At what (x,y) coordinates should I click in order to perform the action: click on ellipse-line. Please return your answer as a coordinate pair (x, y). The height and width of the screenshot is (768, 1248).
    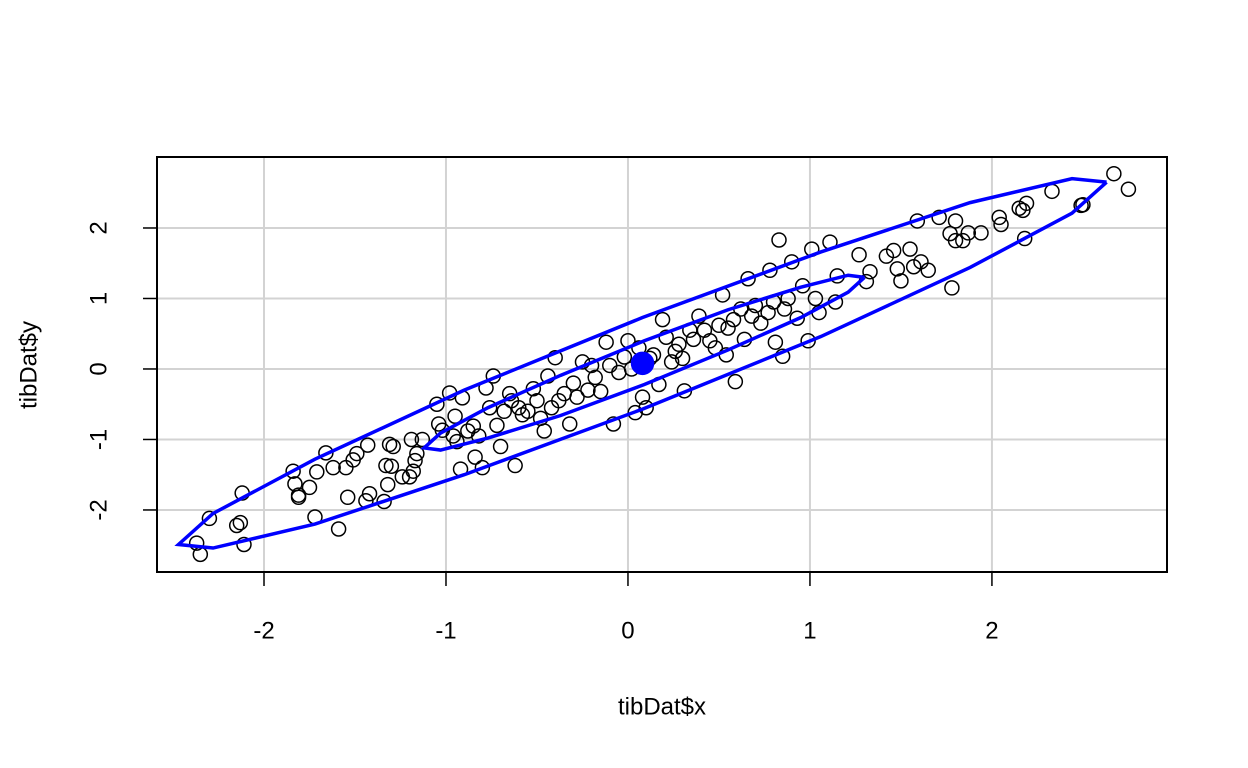
    Looking at the image, I should click on (643, 362).